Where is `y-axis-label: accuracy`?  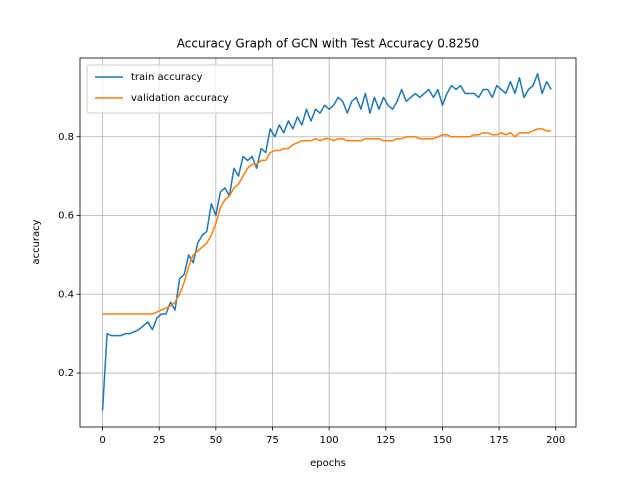 y-axis-label: accuracy is located at coordinates (36, 241).